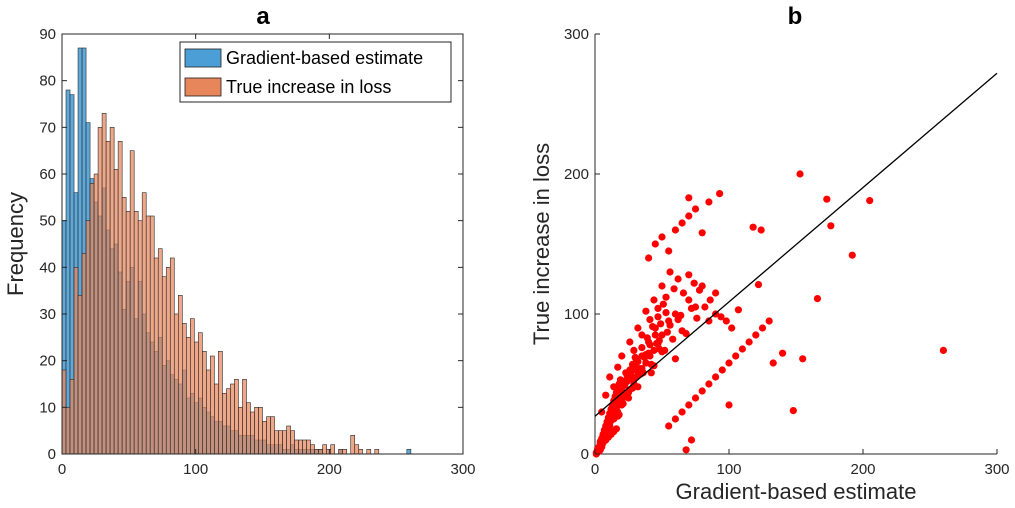 This screenshot has width=1015, height=508. What do you see at coordinates (203, 87) in the screenshot?
I see `legend-swatch-true` at bounding box center [203, 87].